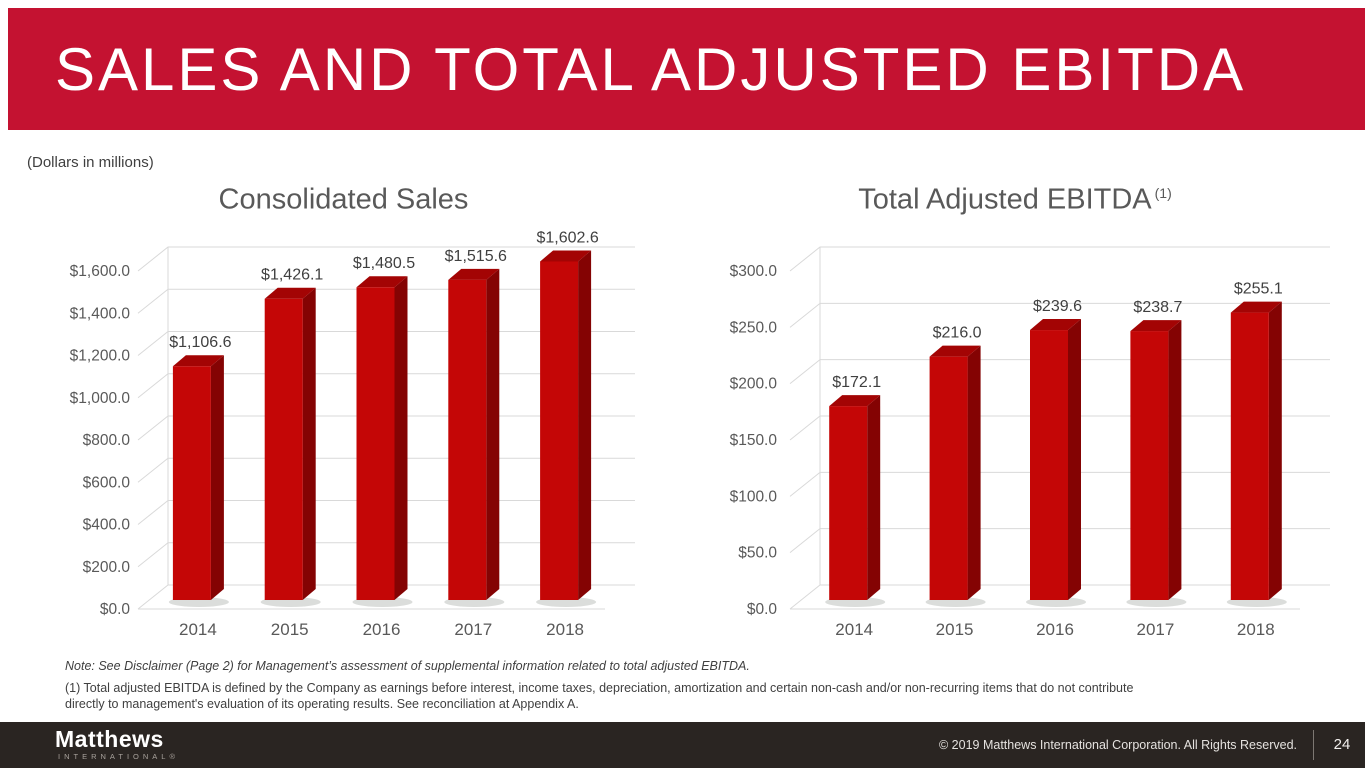  I want to click on slide-title: SALES AND TOTAL ADJUSTED EBITDA, so click(651, 69).